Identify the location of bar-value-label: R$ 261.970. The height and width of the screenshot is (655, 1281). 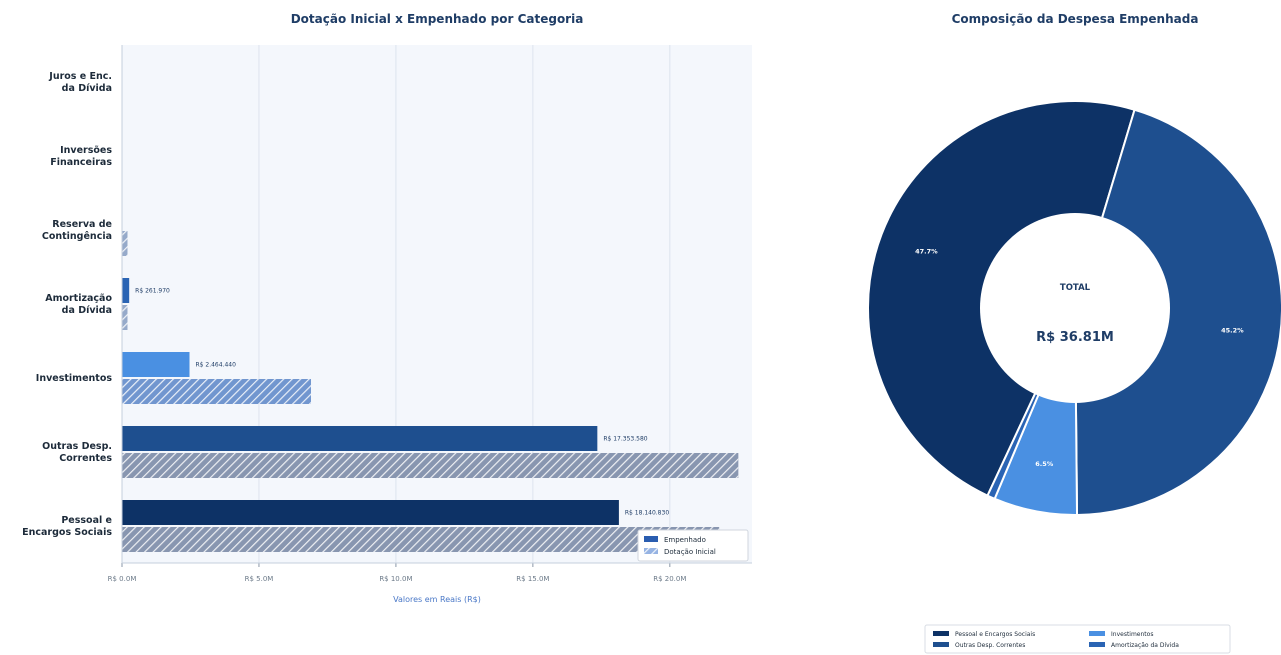
(152, 291).